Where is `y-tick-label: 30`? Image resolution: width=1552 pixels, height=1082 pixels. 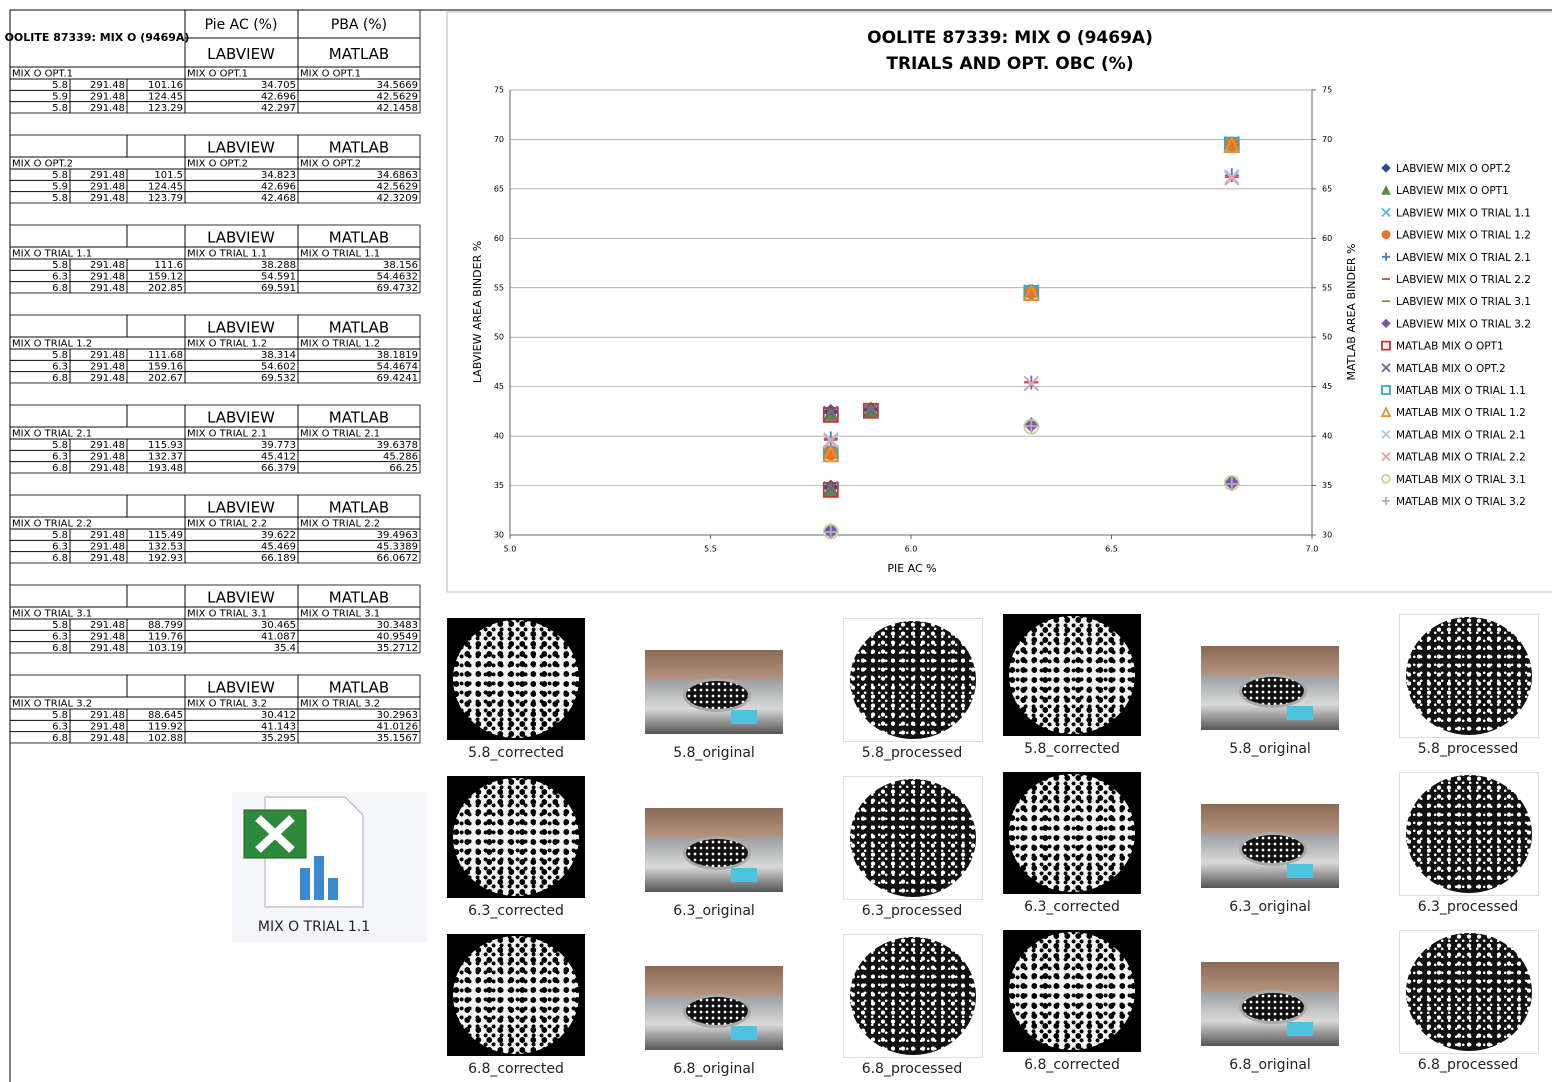
y-tick-label: 30 is located at coordinates (499, 535).